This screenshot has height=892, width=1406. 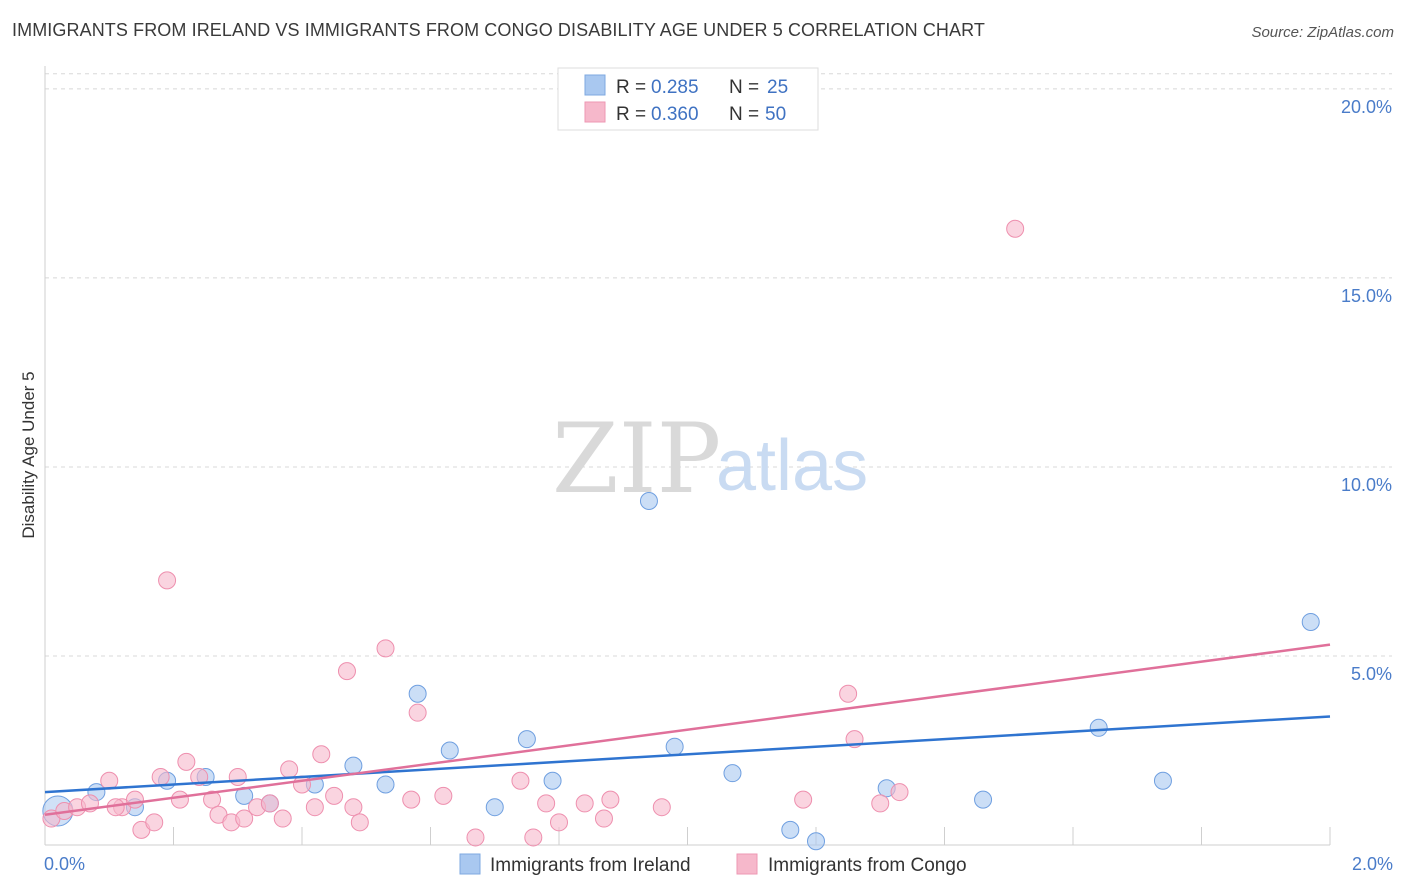 I want to click on watermark-zip: ZIP, so click(x=636, y=459).